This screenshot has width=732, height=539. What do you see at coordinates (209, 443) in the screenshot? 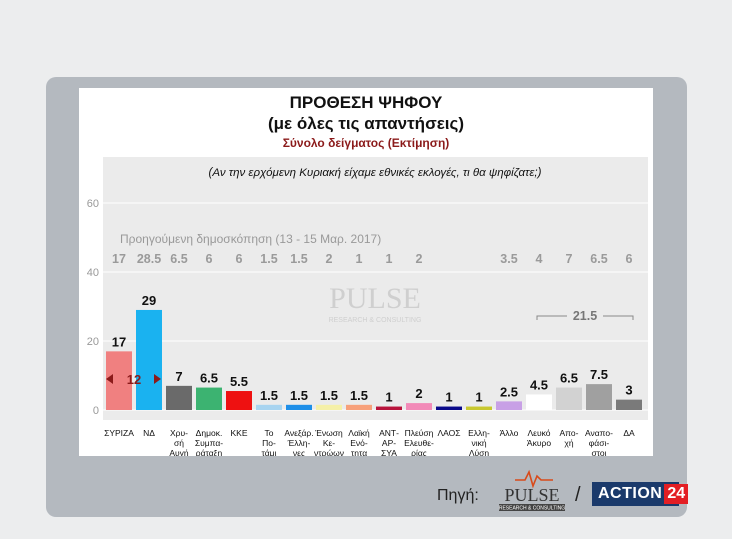
I see `category-label: Συμπα-` at bounding box center [209, 443].